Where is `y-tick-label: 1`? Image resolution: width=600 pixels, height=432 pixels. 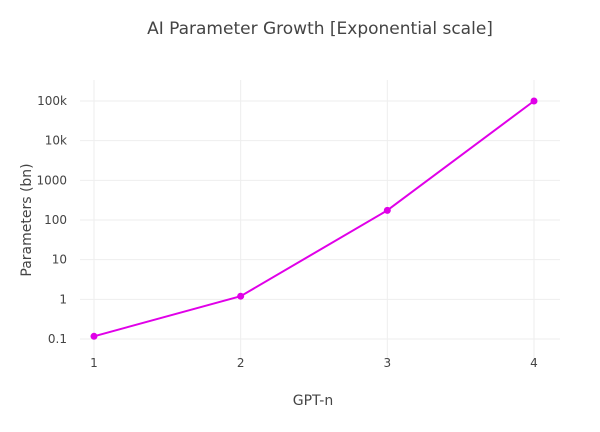
y-tick-label: 1 is located at coordinates (63, 299).